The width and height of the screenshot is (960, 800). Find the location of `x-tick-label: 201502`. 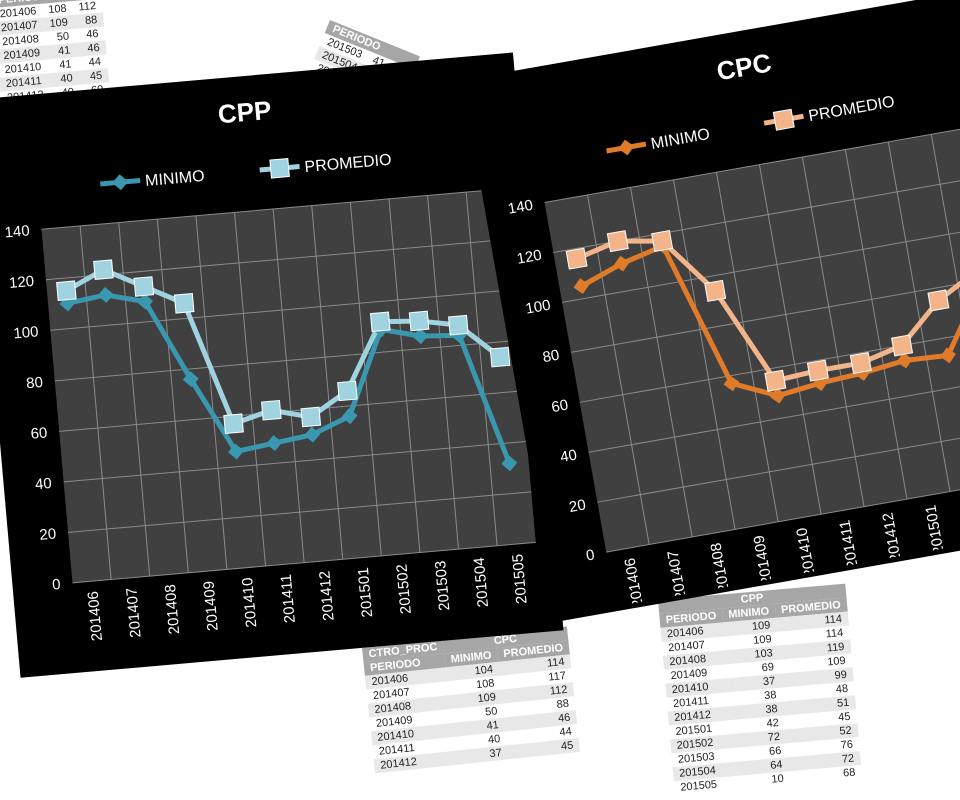

x-tick-label: 201502 is located at coordinates (404, 588).